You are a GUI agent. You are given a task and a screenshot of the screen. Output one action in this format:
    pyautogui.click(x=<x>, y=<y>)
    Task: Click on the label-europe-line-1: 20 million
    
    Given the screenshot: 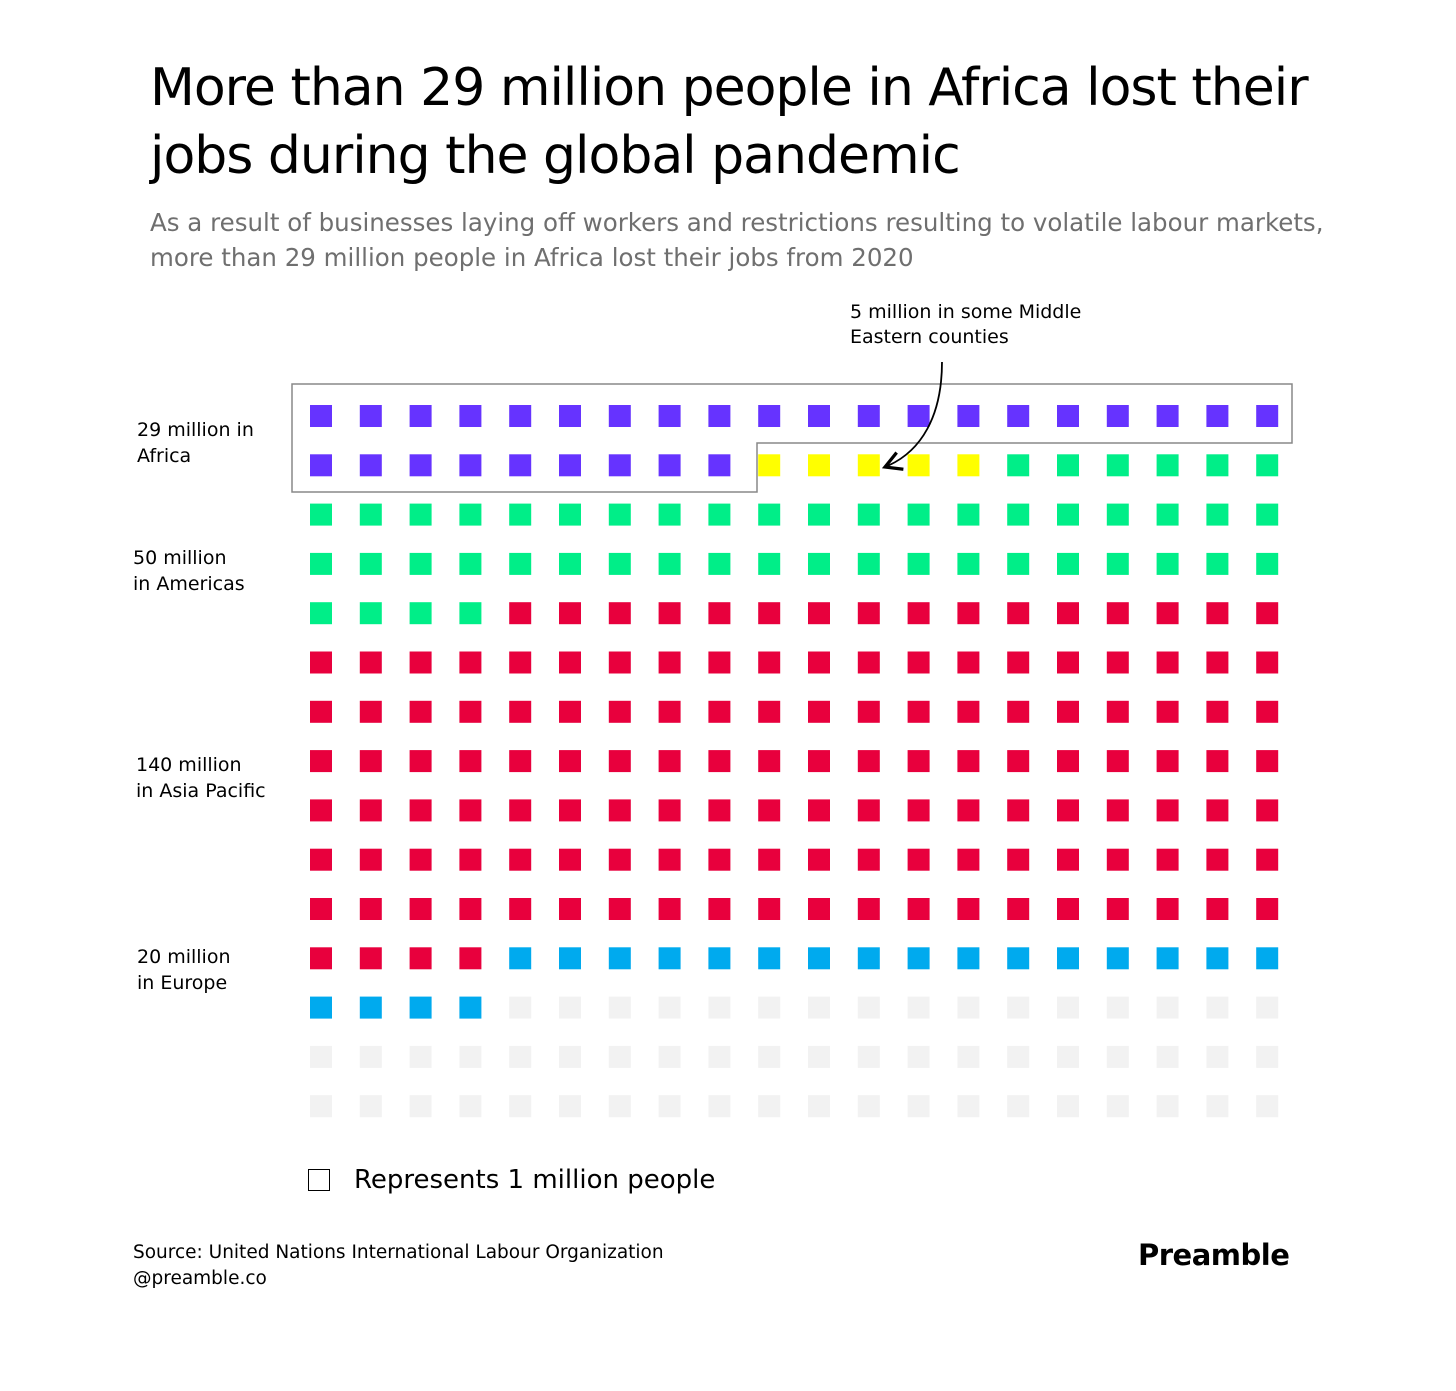 What is the action you would take?
    pyautogui.click(x=184, y=957)
    